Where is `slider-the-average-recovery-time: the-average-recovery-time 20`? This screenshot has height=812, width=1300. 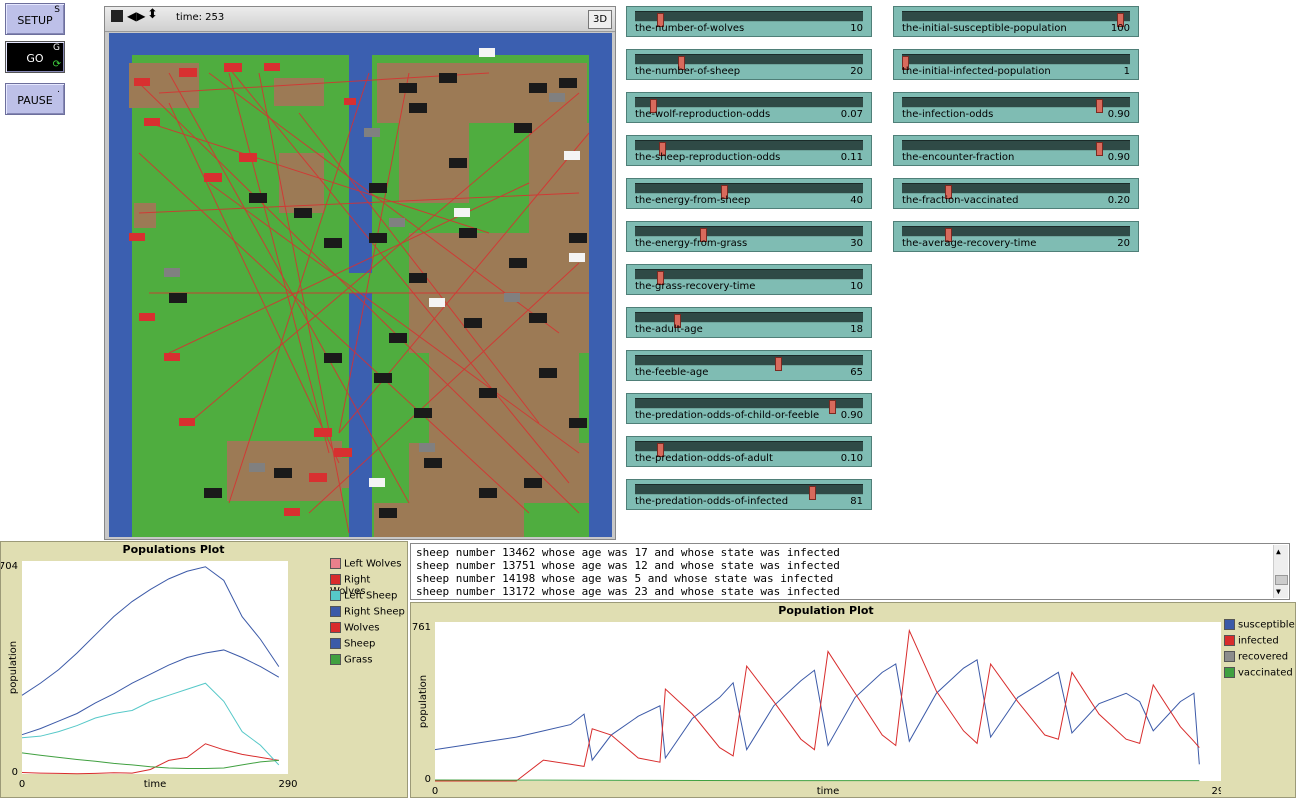
slider-the-average-recovery-time: the-average-recovery-time 20 is located at coordinates (1016, 236).